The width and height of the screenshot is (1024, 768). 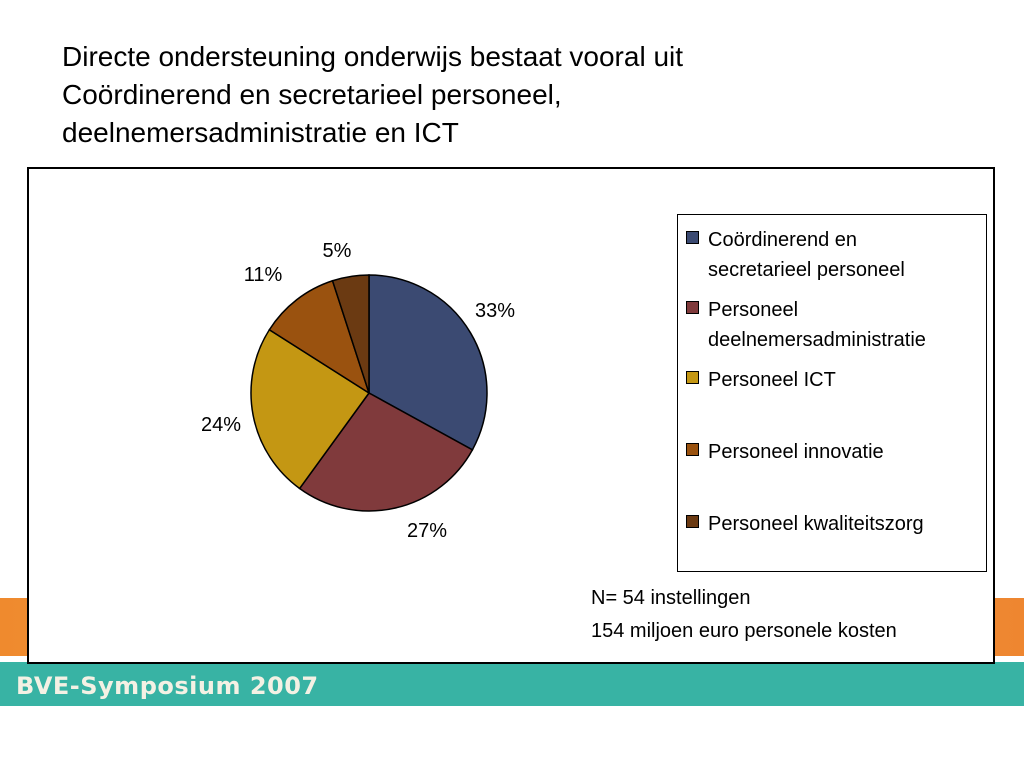 I want to click on legend-swatch-ict, so click(x=692, y=377).